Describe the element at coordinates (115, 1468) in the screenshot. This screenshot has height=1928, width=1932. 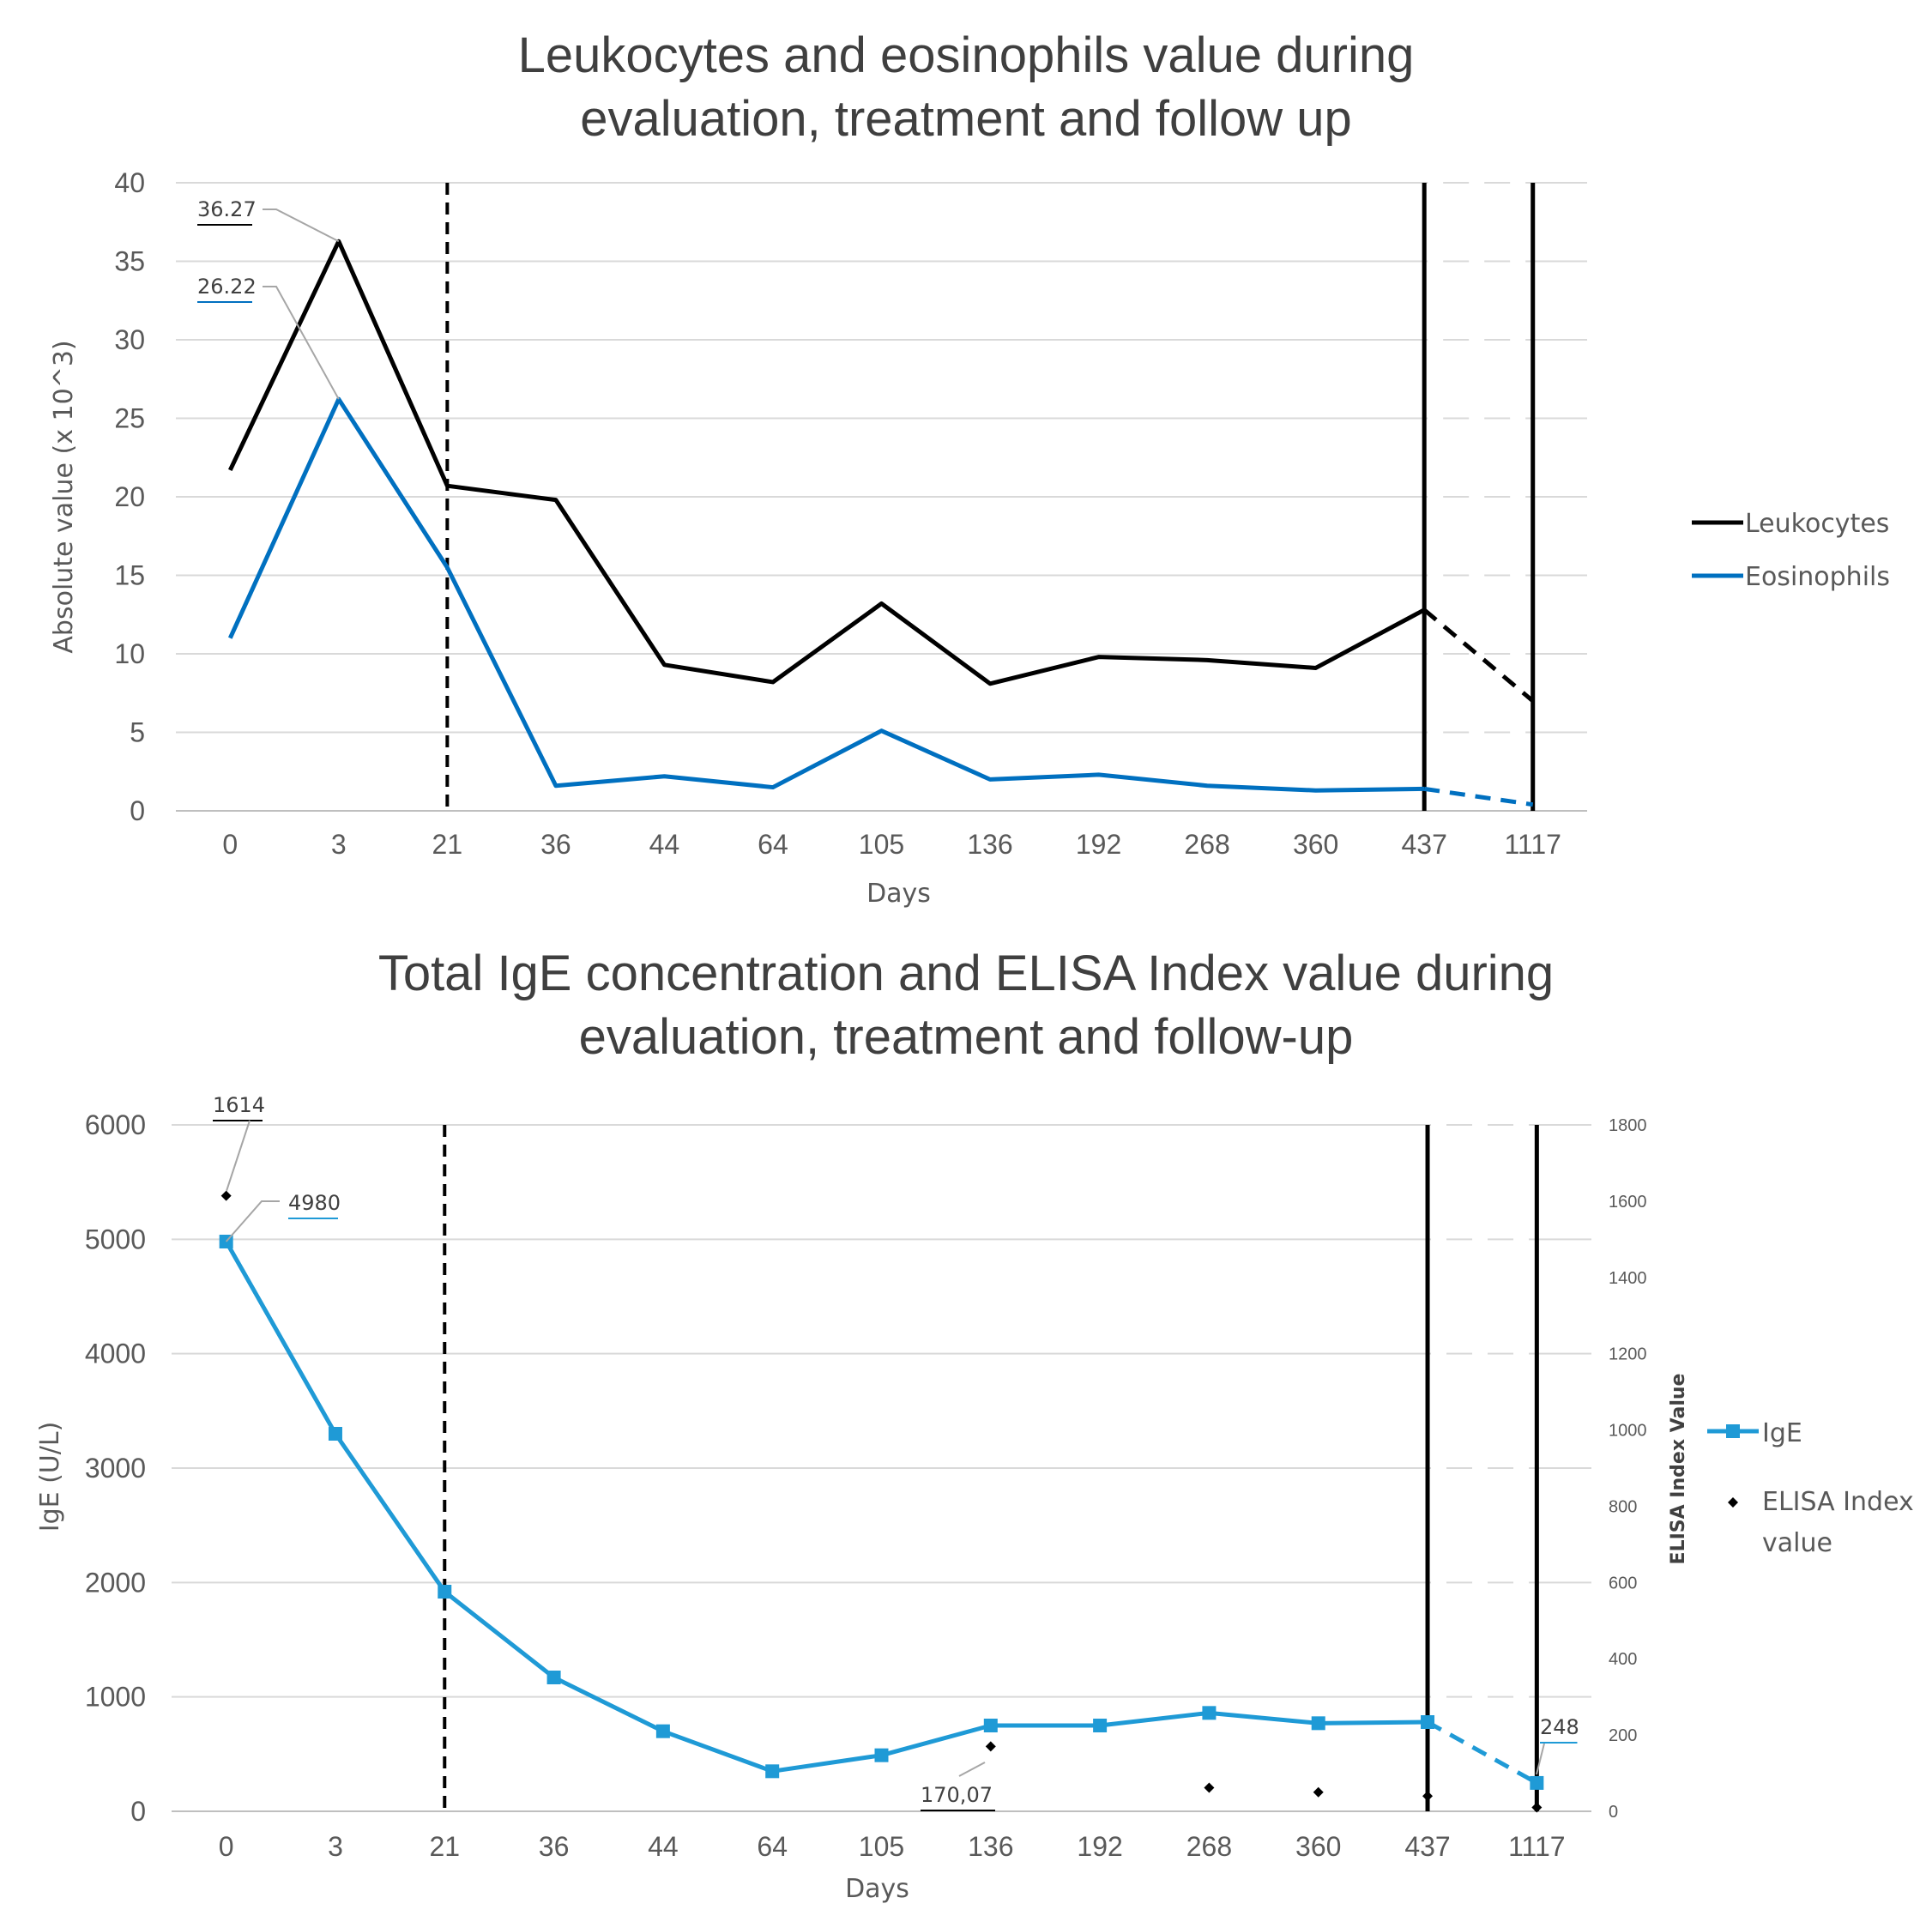
I see `y-tick-label: 3000` at that location.